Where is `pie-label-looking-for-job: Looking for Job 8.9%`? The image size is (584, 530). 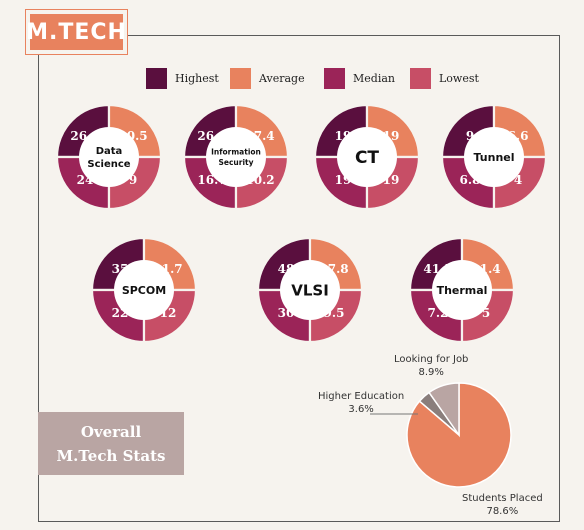 pie-label-looking-for-job: Looking for Job 8.9% is located at coordinates (431, 366).